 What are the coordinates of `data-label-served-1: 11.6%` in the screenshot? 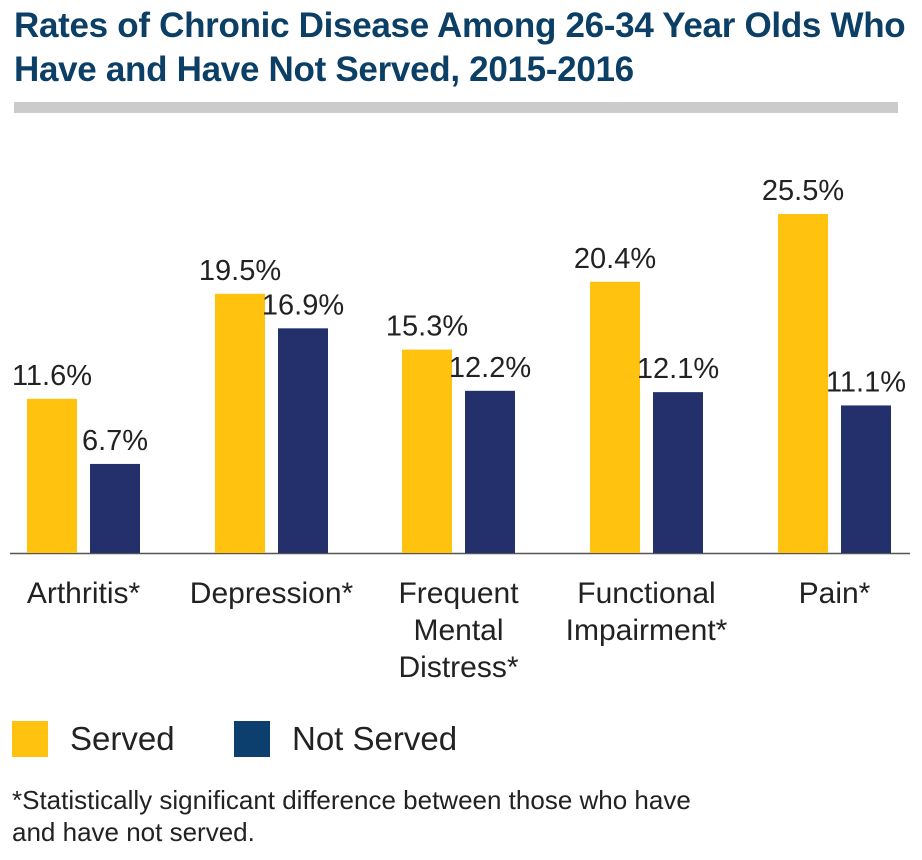 It's located at (52, 376).